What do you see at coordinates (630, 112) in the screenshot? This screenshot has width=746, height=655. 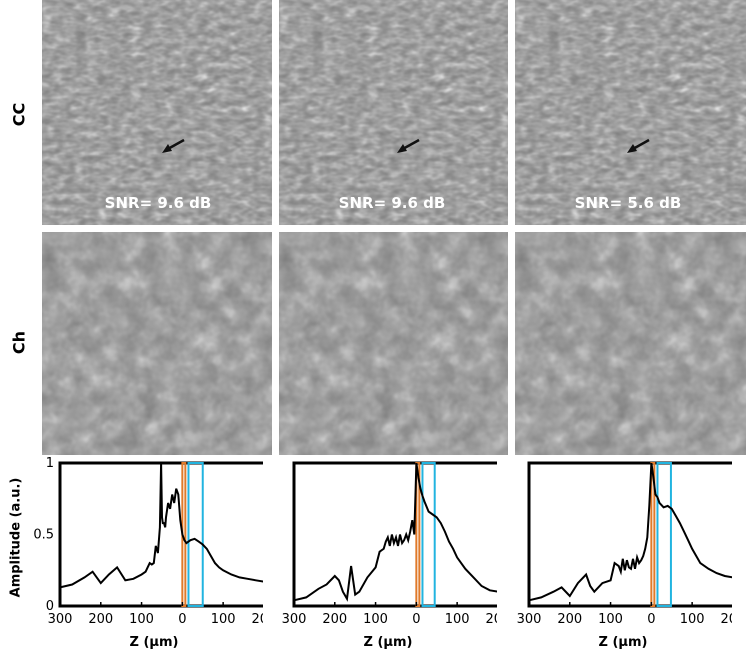 I see `cc-image-pv` at bounding box center [630, 112].